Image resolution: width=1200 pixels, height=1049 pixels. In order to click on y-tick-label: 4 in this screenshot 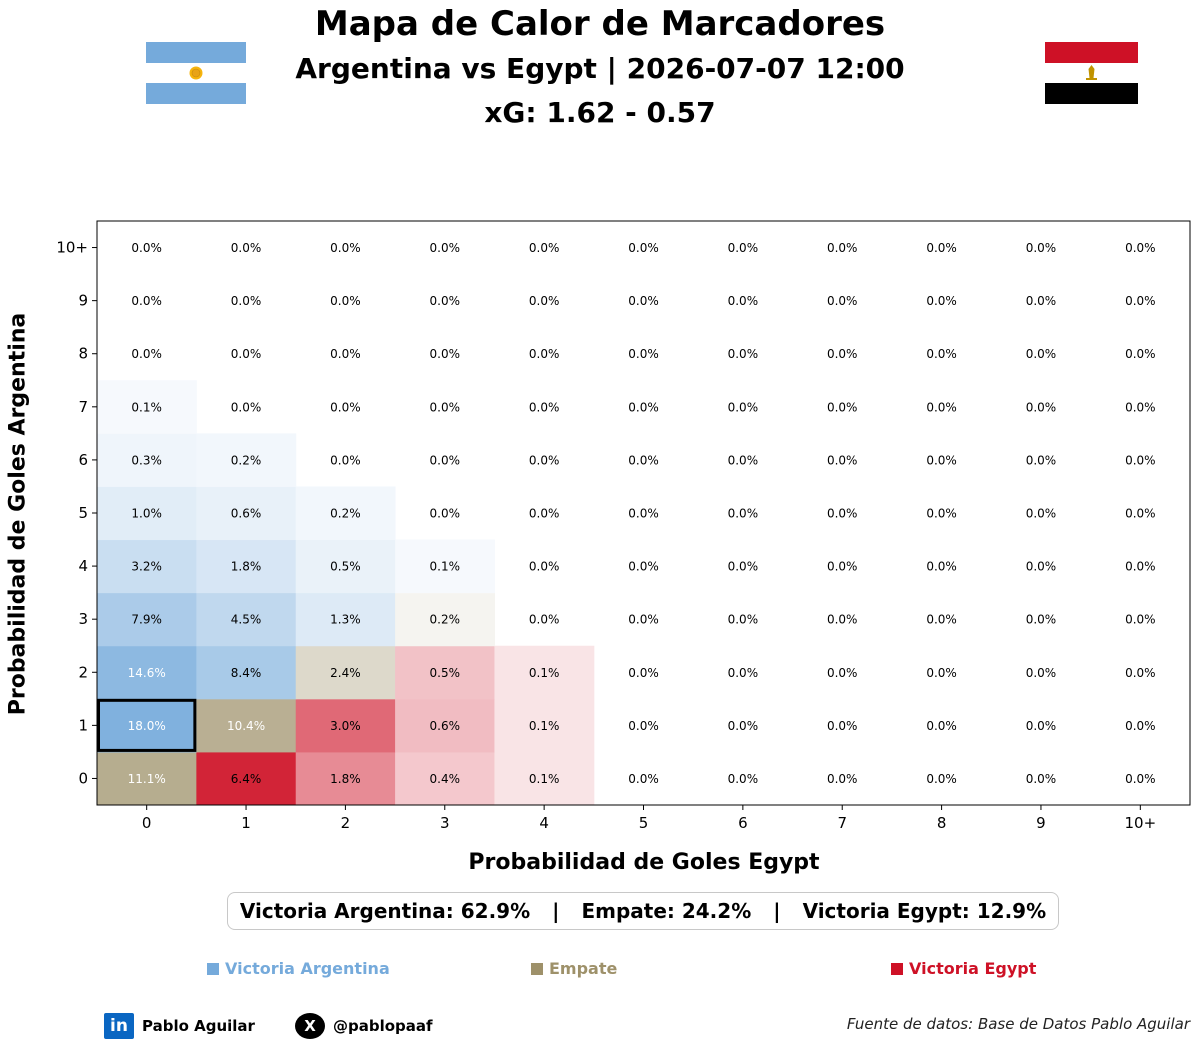, I will do `click(83, 566)`.